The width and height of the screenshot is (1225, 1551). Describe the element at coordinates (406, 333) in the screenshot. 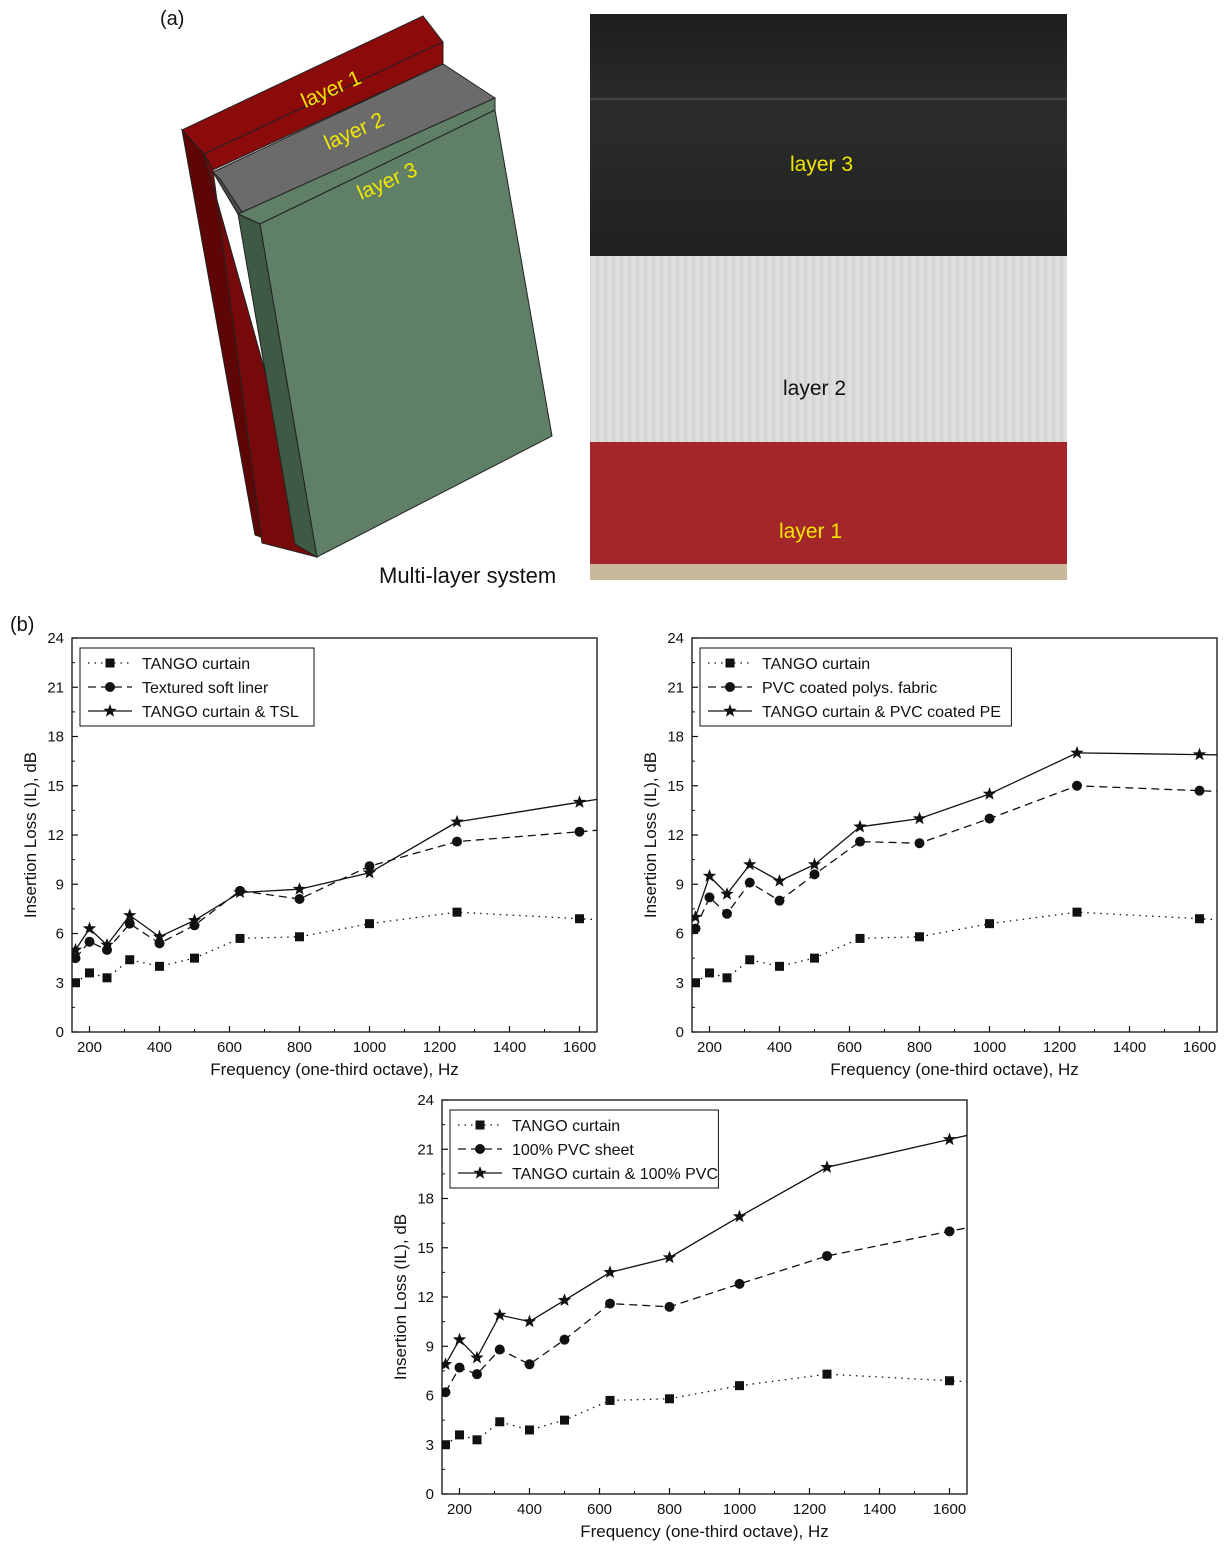

I see `layer3-front-face` at that location.